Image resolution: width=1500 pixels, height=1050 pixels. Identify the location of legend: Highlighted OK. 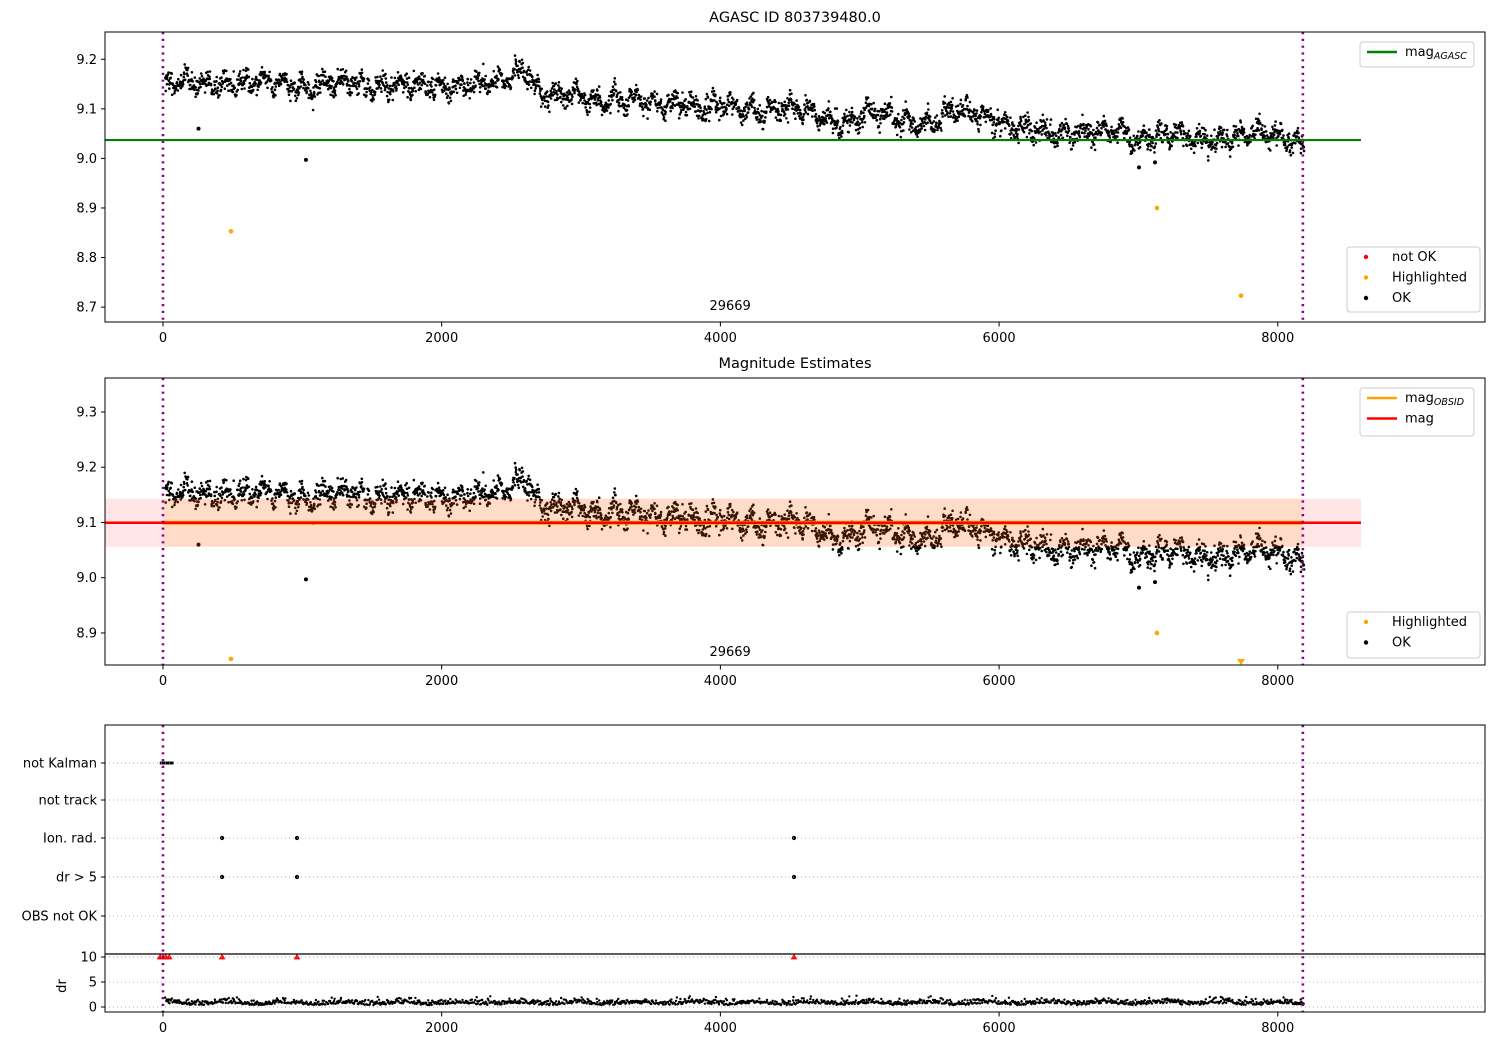
(1413, 635).